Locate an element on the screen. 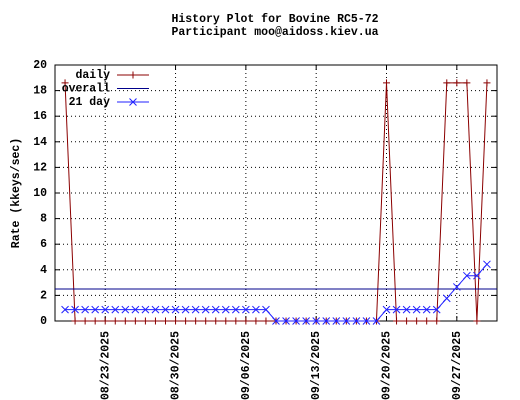 Image resolution: width=520 pixels, height=400 pixels. y-tick-label: 16 is located at coordinates (40, 116).